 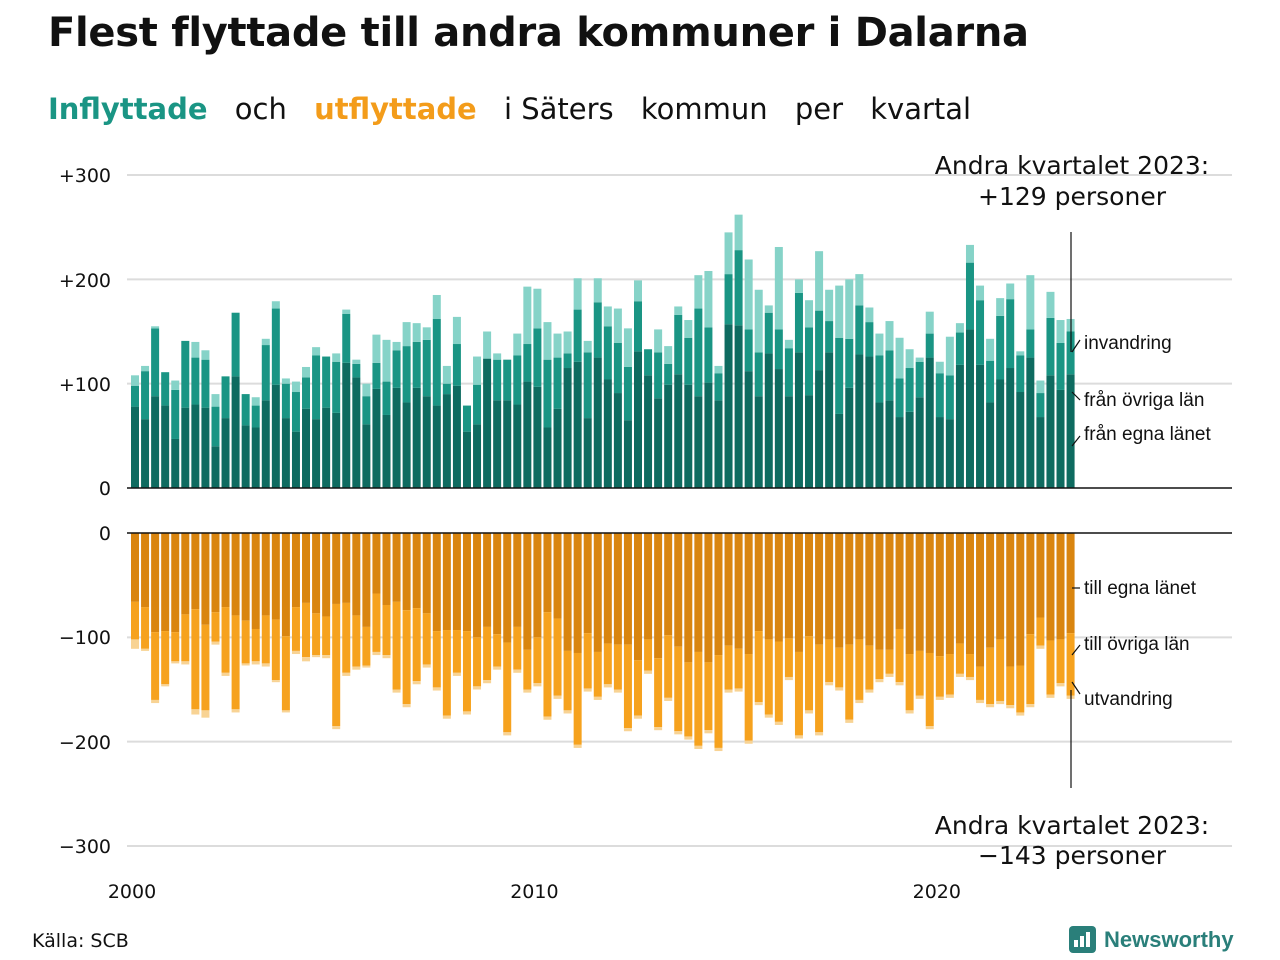 What do you see at coordinates (1082, 939) in the screenshot?
I see `newsworthy-icon` at bounding box center [1082, 939].